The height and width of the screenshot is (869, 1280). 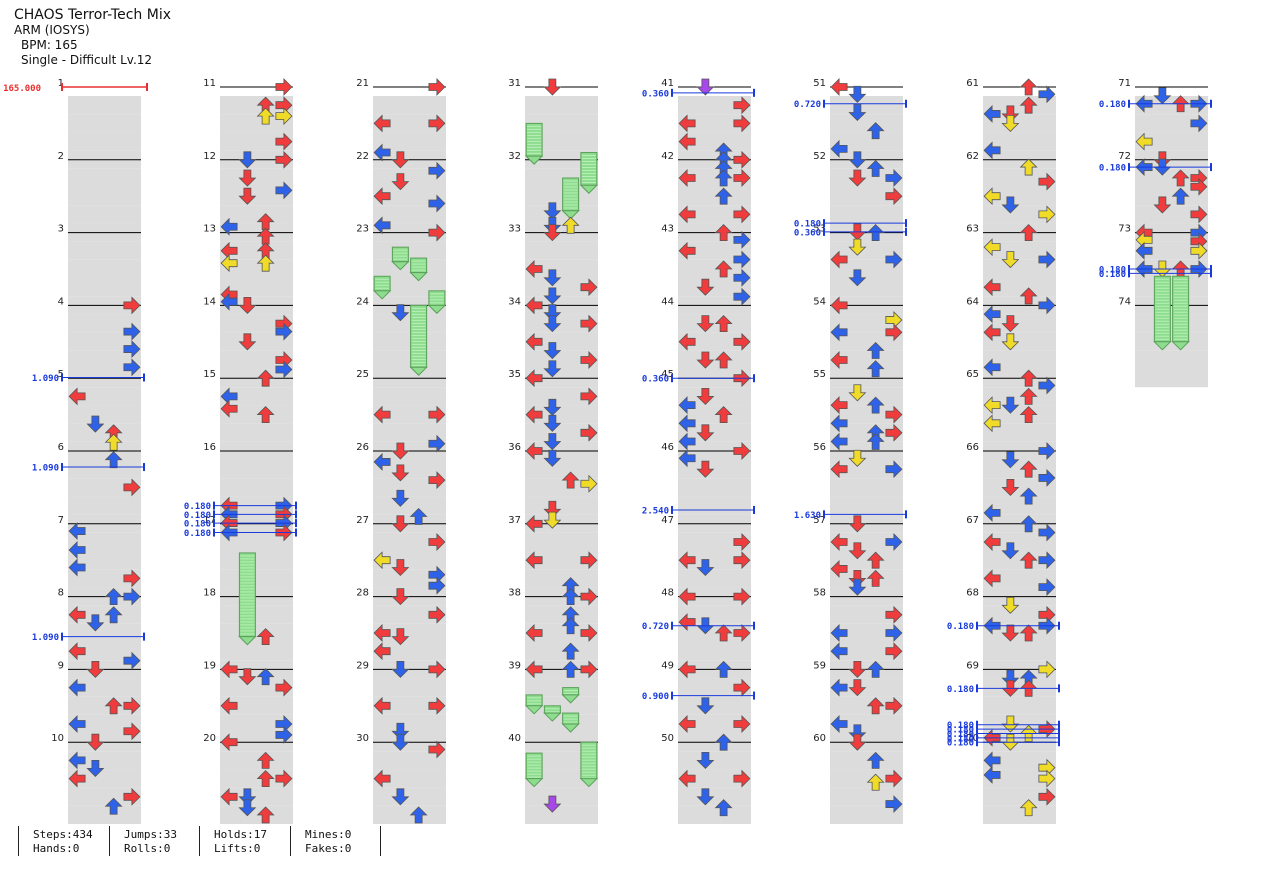 What do you see at coordinates (1124, 156) in the screenshot?
I see `measure-number: 72` at bounding box center [1124, 156].